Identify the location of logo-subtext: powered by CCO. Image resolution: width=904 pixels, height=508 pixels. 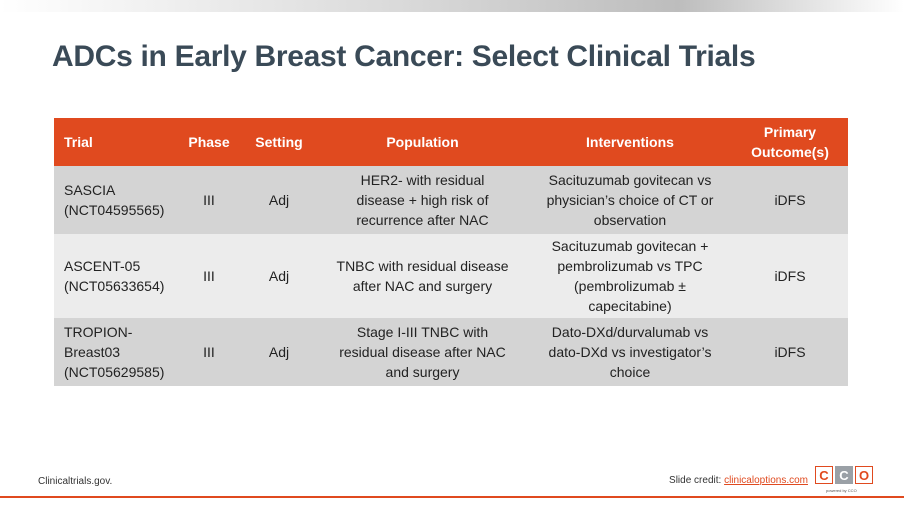
(841, 490).